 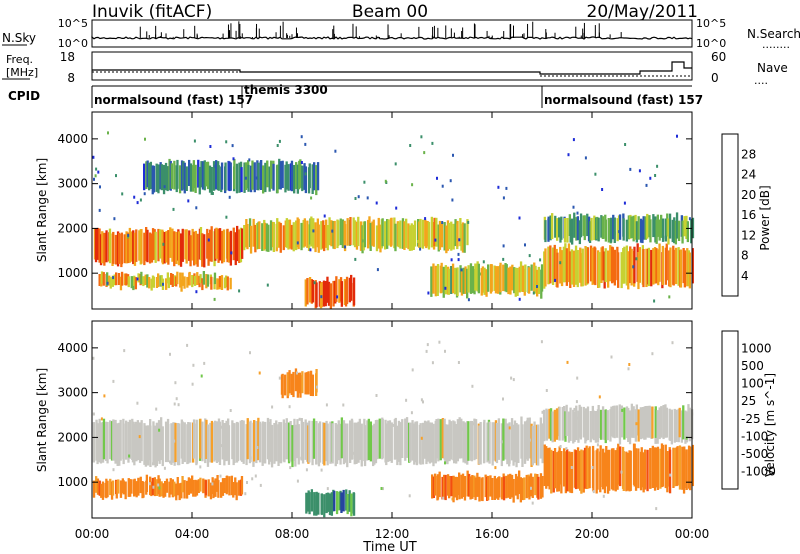 I want to click on colorbar-frame, so click(x=730, y=410).